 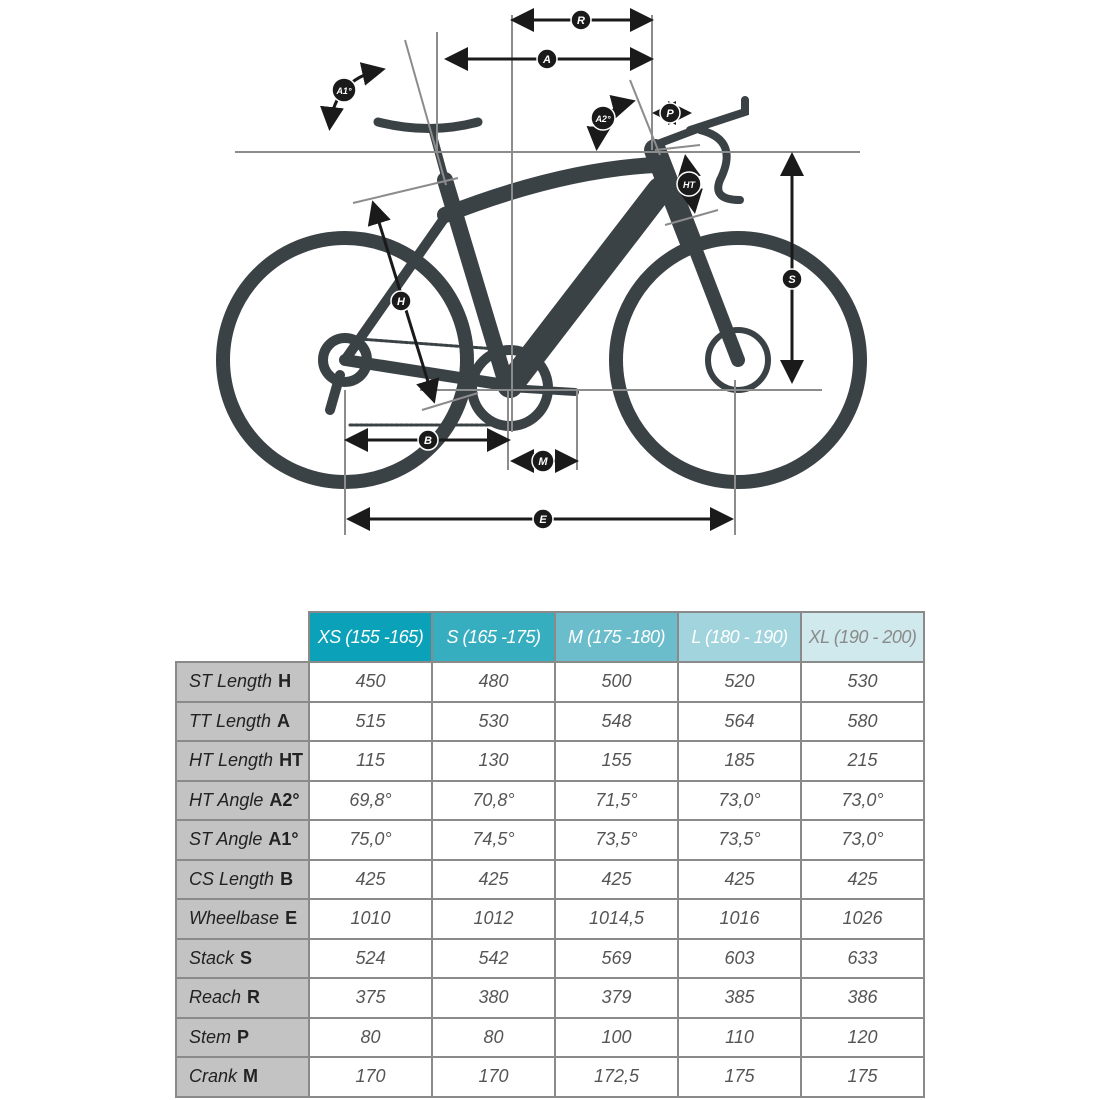 I want to click on table-cell: 155, so click(x=616, y=761).